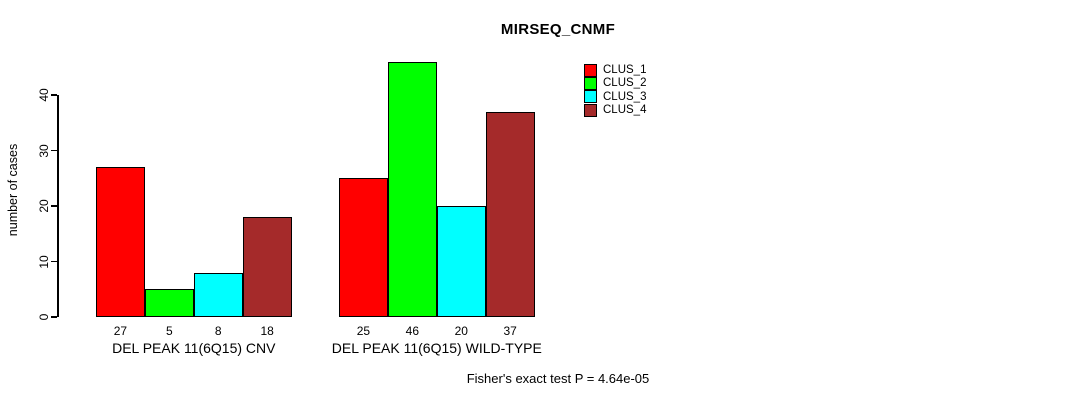 The width and height of the screenshot is (1090, 400). What do you see at coordinates (510, 214) in the screenshot?
I see `bar-clus_4-group2` at bounding box center [510, 214].